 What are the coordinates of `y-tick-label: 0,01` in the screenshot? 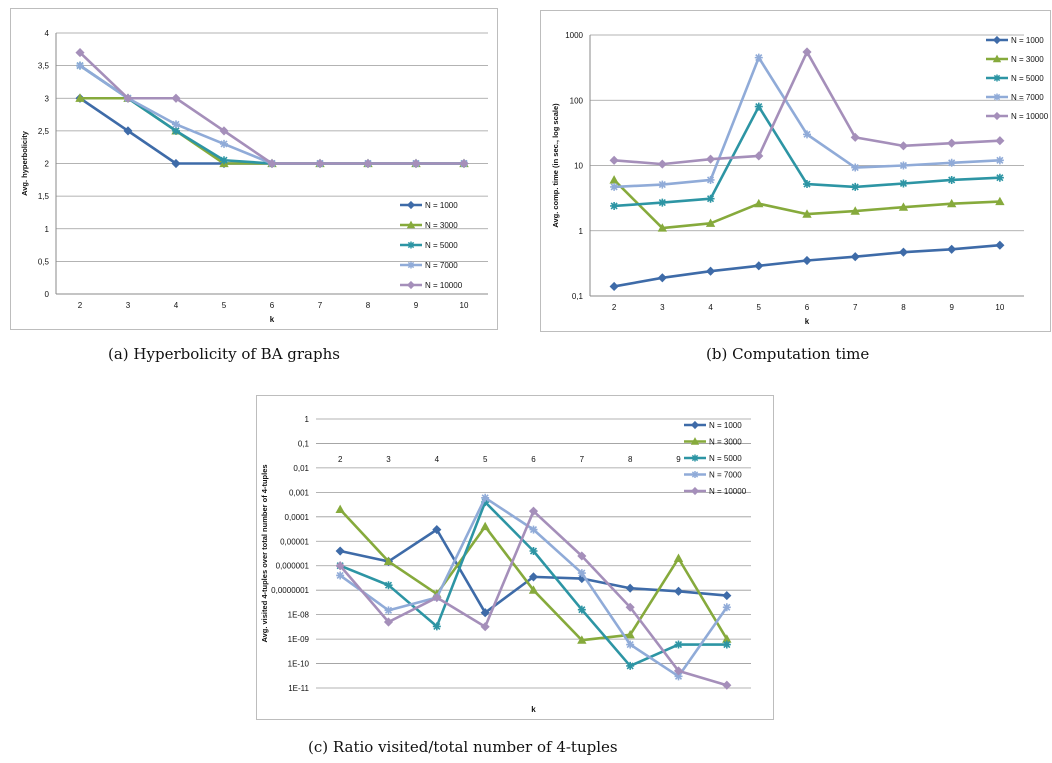 It's located at (301, 468).